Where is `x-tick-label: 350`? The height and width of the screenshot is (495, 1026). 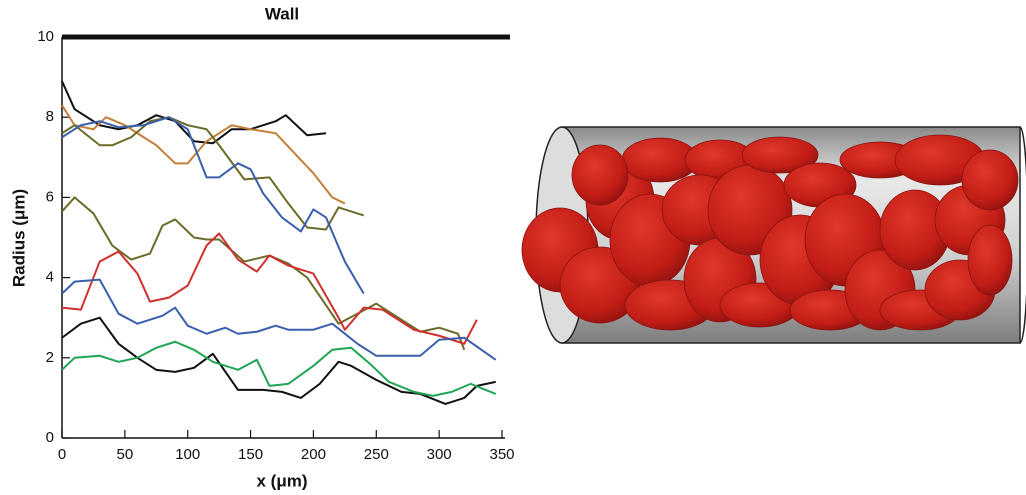
x-tick-label: 350 is located at coordinates (501, 454).